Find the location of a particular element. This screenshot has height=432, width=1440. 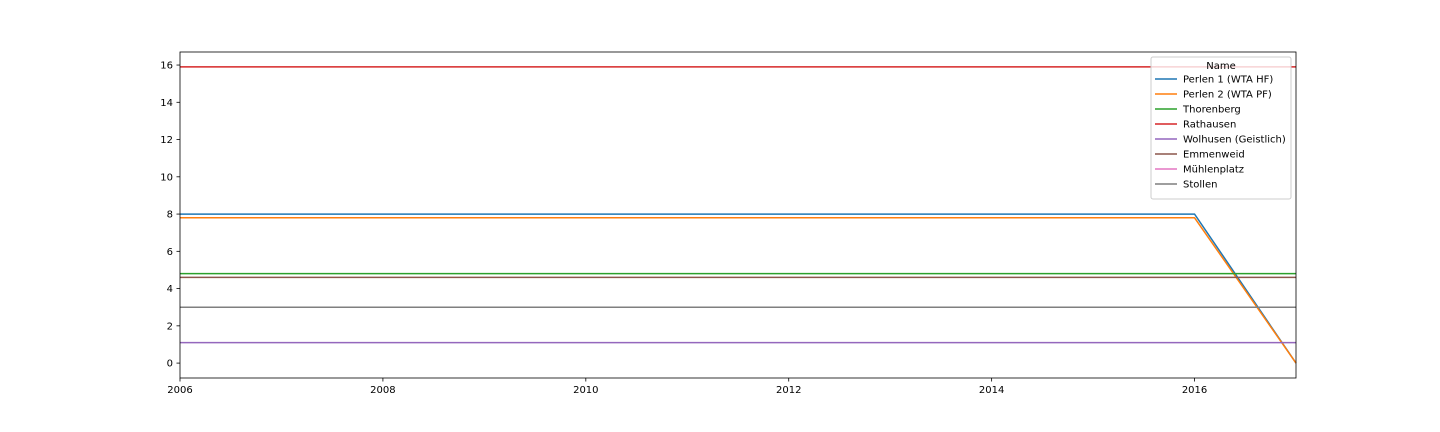

legend-label-1: Perlen 1 (WTA HF) is located at coordinates (1228, 80).